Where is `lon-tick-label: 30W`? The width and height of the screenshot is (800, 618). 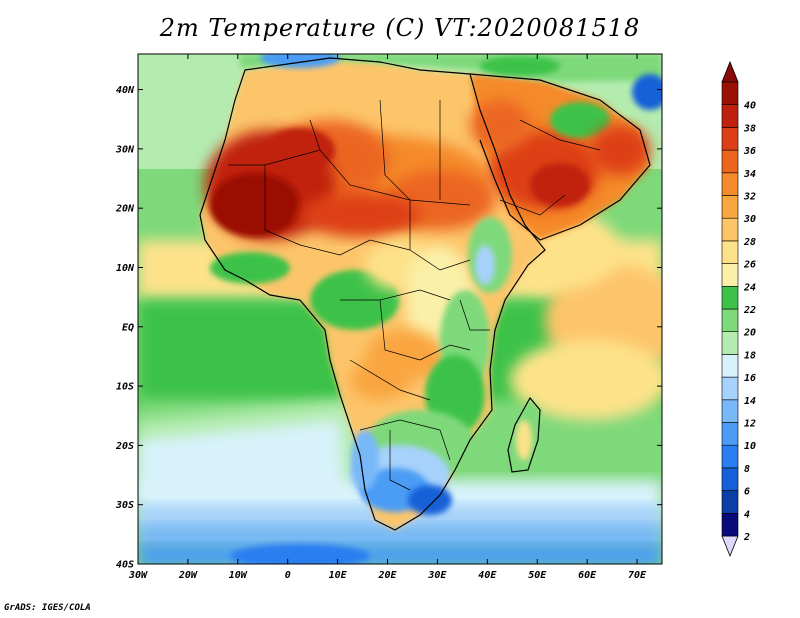
lon-tick-label: 30W is located at coordinates (138, 575).